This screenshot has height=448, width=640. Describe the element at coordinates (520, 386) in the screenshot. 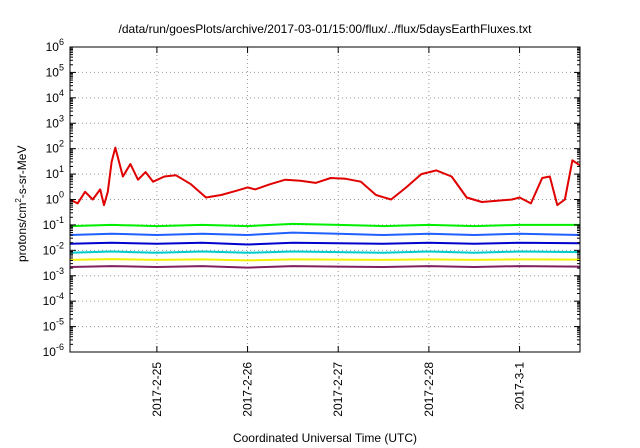

I see `x-tick-label: 2017-3-1` at that location.